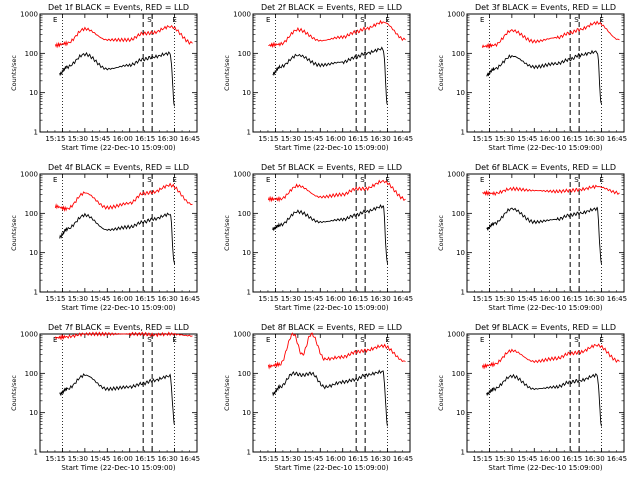  I want to click on chart-title: Det 6f BLACK = Events, RED = LLD, so click(545, 167).